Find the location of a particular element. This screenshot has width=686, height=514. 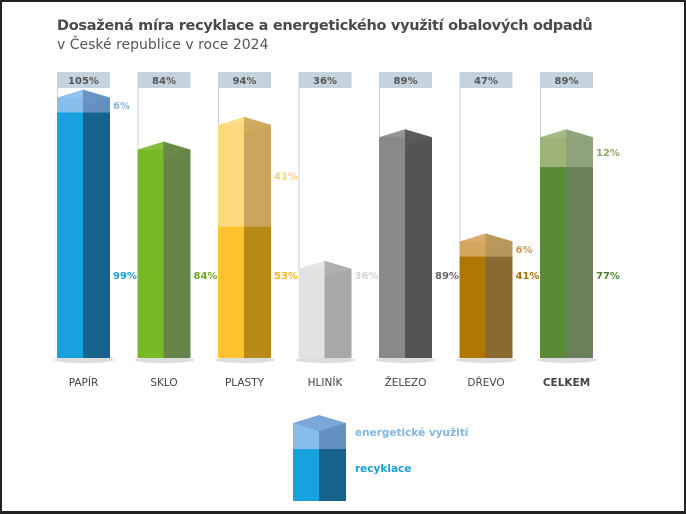

energy-value-label: 12% is located at coordinates (608, 153).